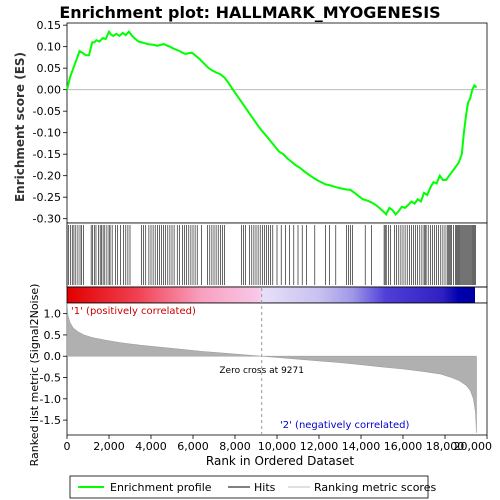 The height and width of the screenshot is (500, 500). What do you see at coordinates (403, 446) in the screenshot?
I see `metric-x-tick-label: 16,000` at bounding box center [403, 446].